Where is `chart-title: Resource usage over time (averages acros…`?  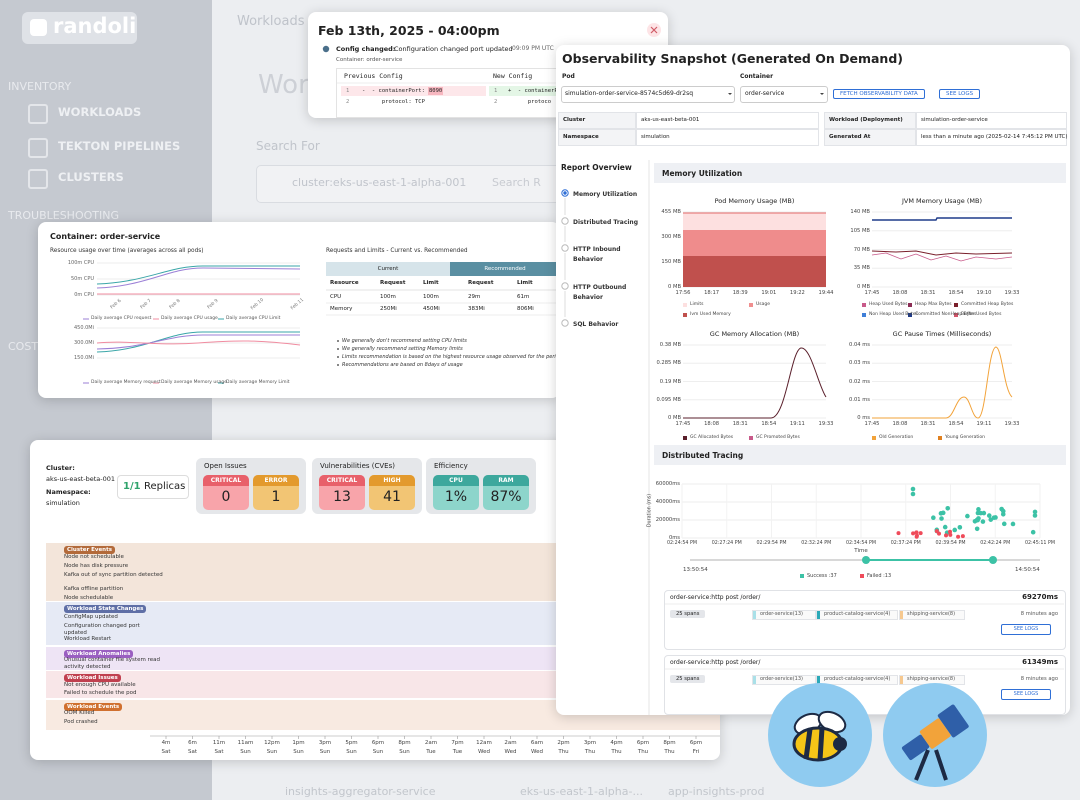
chart-title: Resource usage over time (averages acros… is located at coordinates (127, 251).